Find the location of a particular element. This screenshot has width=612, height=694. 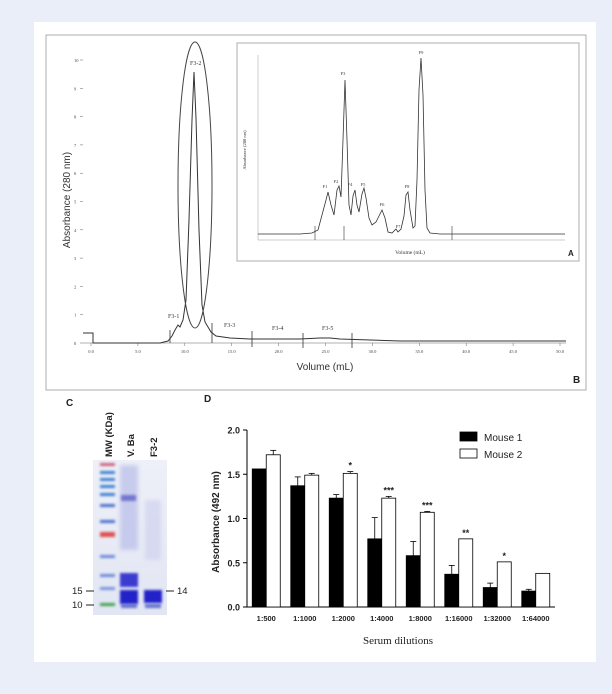

mw-label-10: 10 is located at coordinates (77, 605).